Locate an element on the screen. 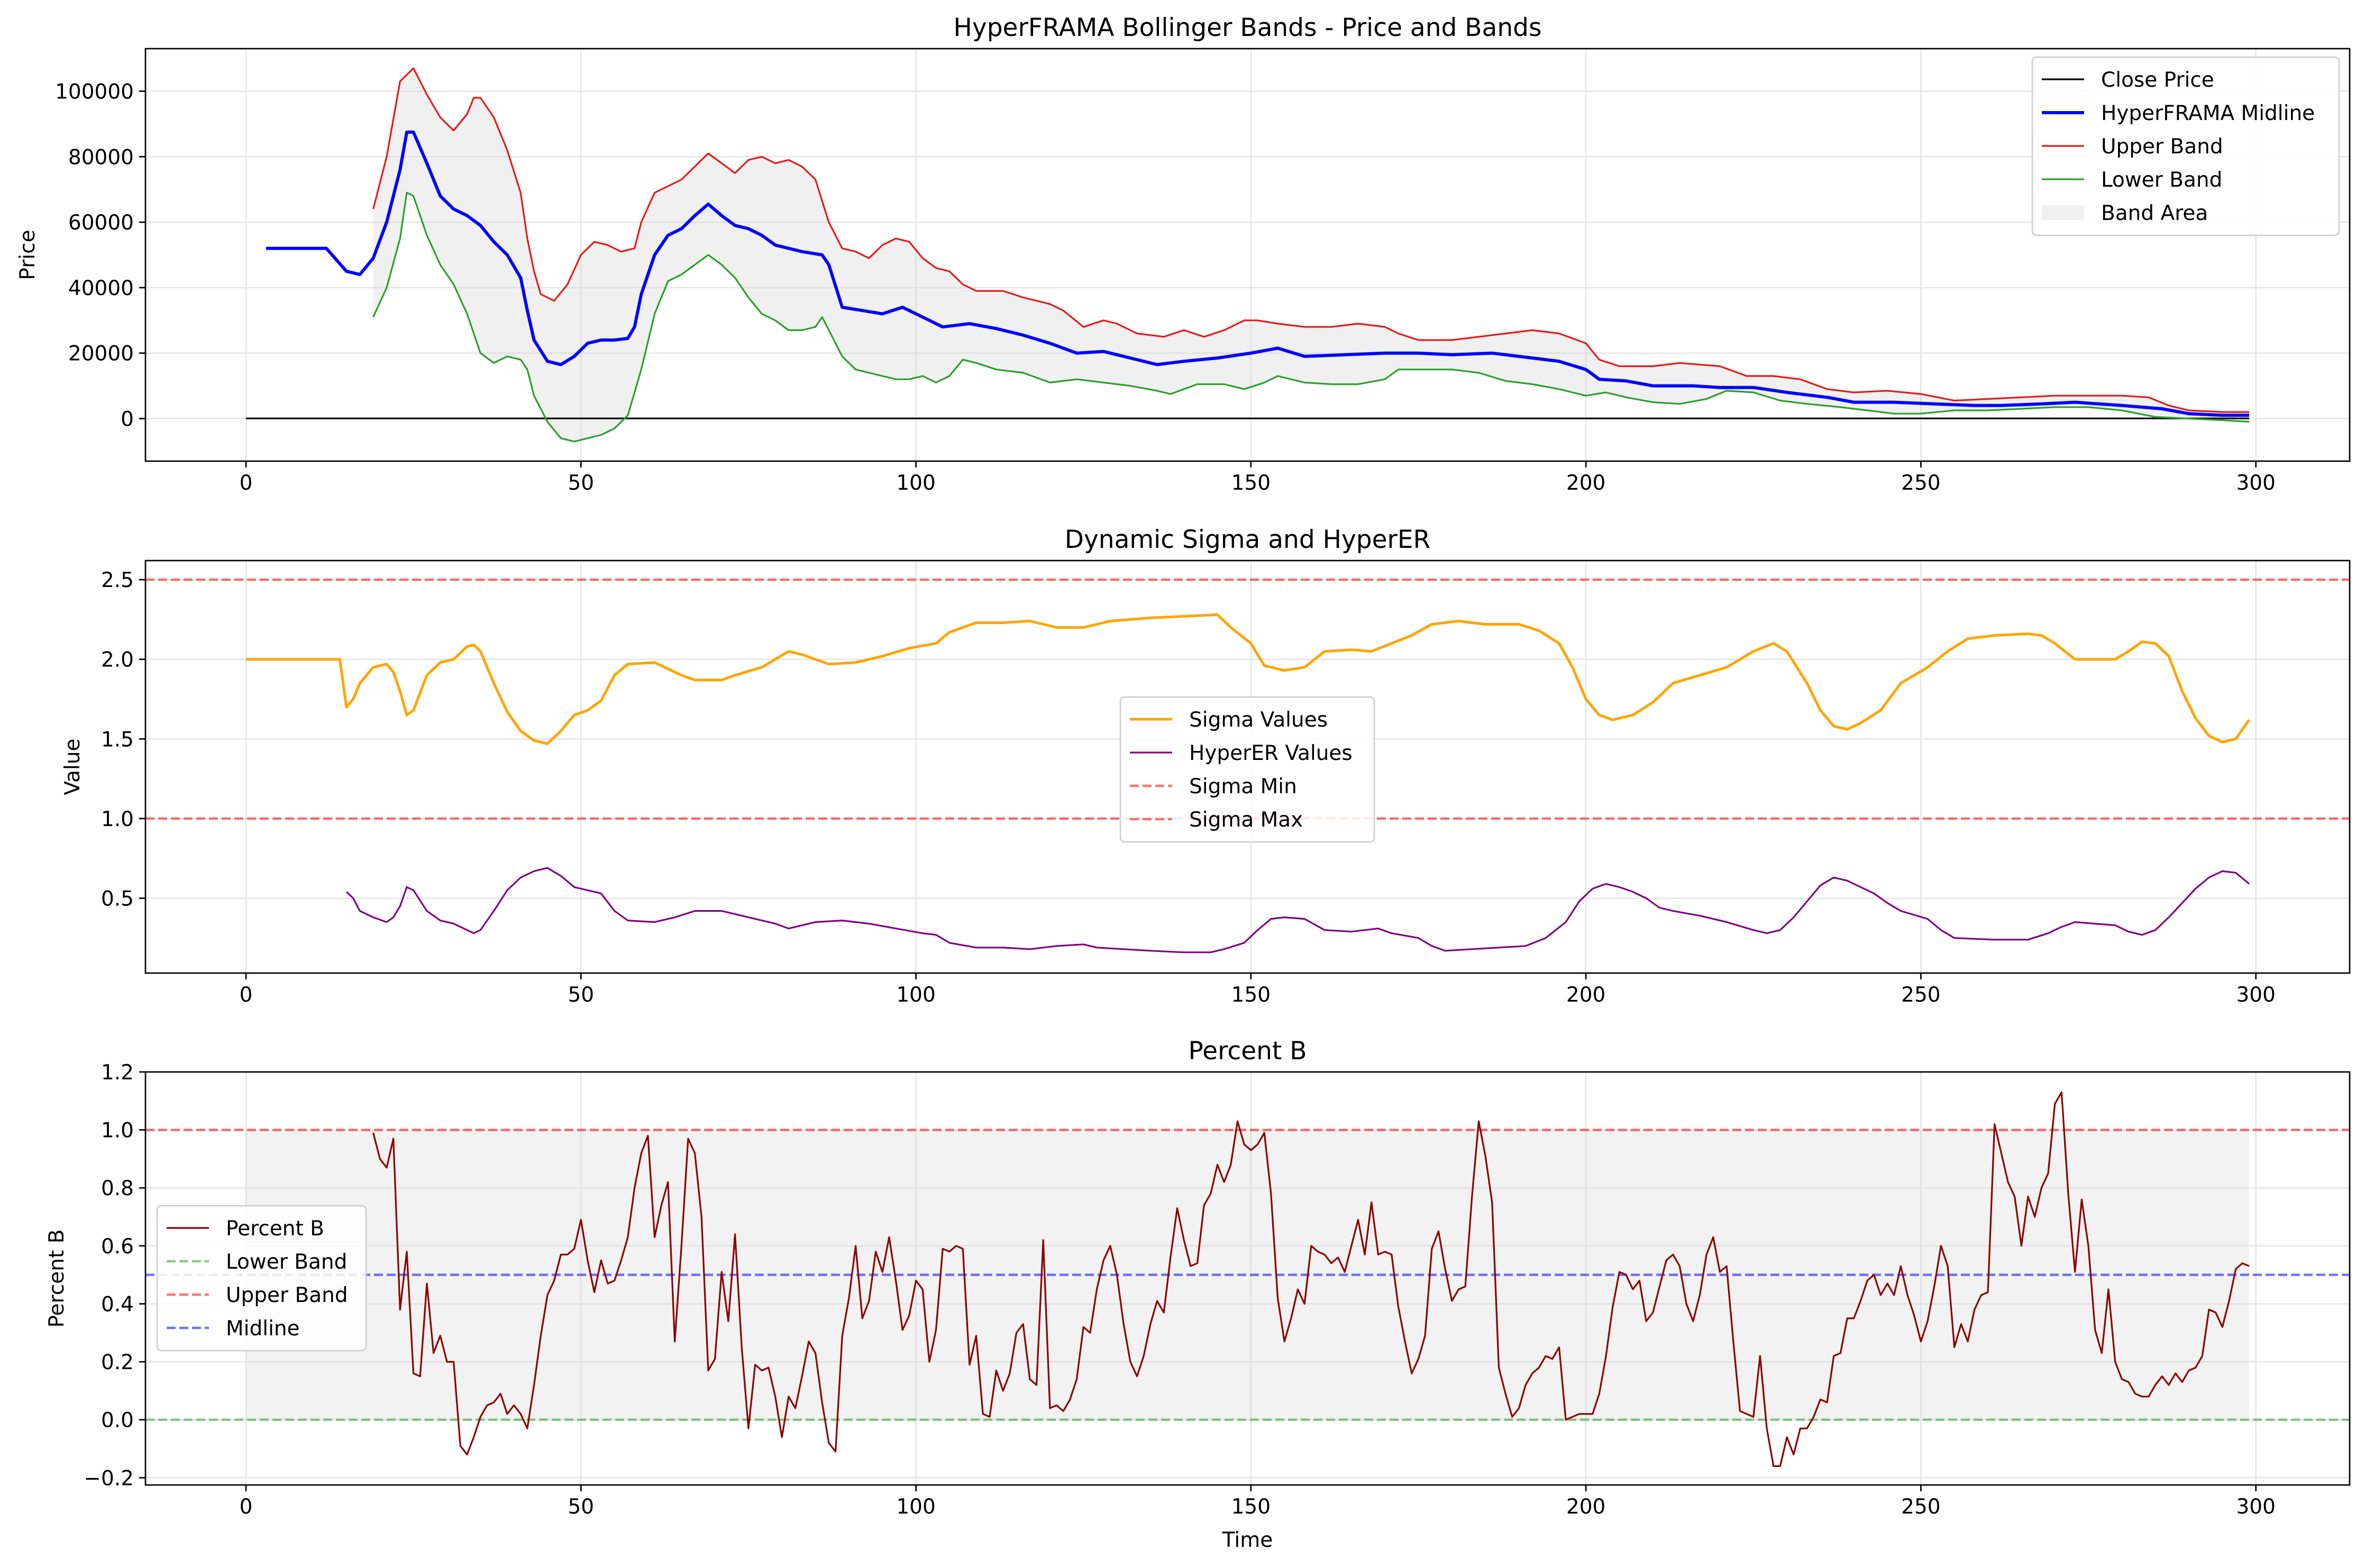  y-tick-label: 0.0 is located at coordinates (117, 1421).